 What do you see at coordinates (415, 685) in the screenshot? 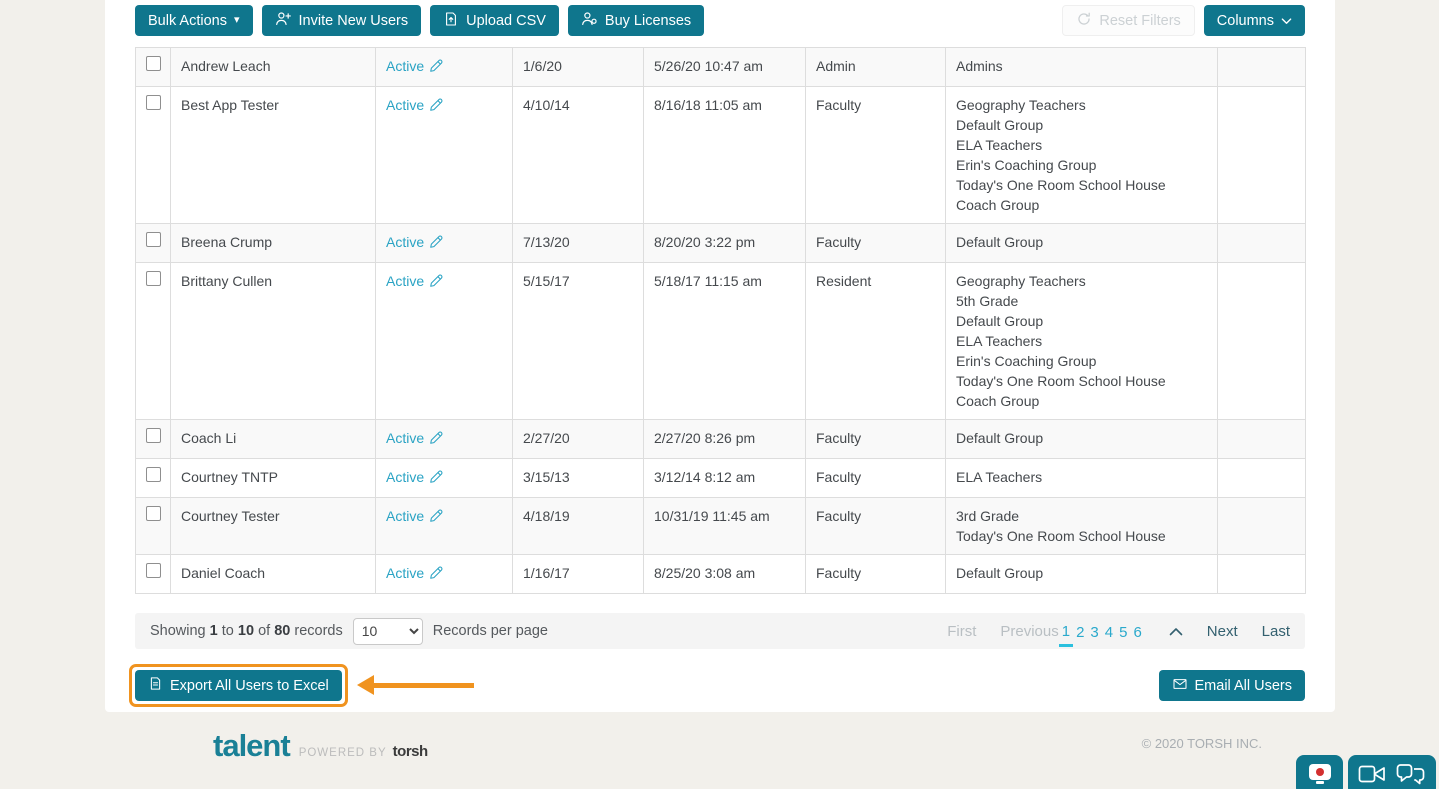
I see `annotation-arrow` at bounding box center [415, 685].